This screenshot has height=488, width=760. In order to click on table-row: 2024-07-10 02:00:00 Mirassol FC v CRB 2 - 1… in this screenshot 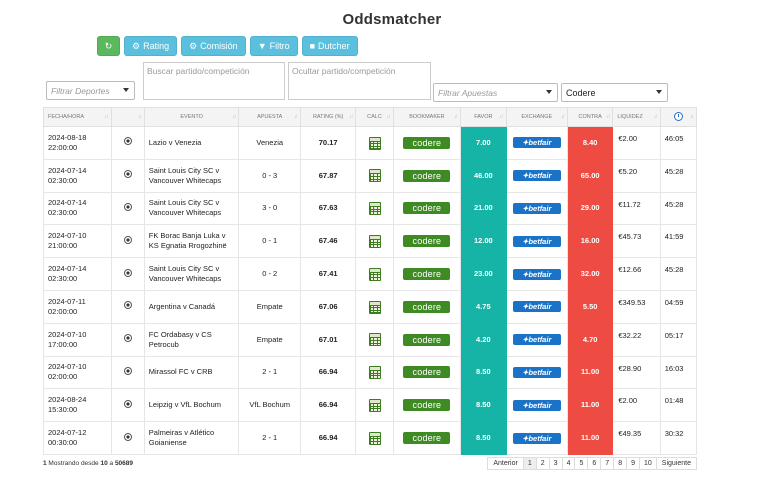, I will do `click(370, 372)`.